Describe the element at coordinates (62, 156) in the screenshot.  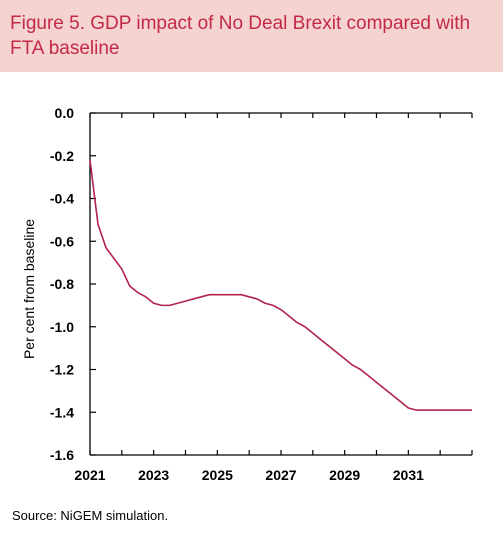
I see `y-tick-label: -0.2` at that location.